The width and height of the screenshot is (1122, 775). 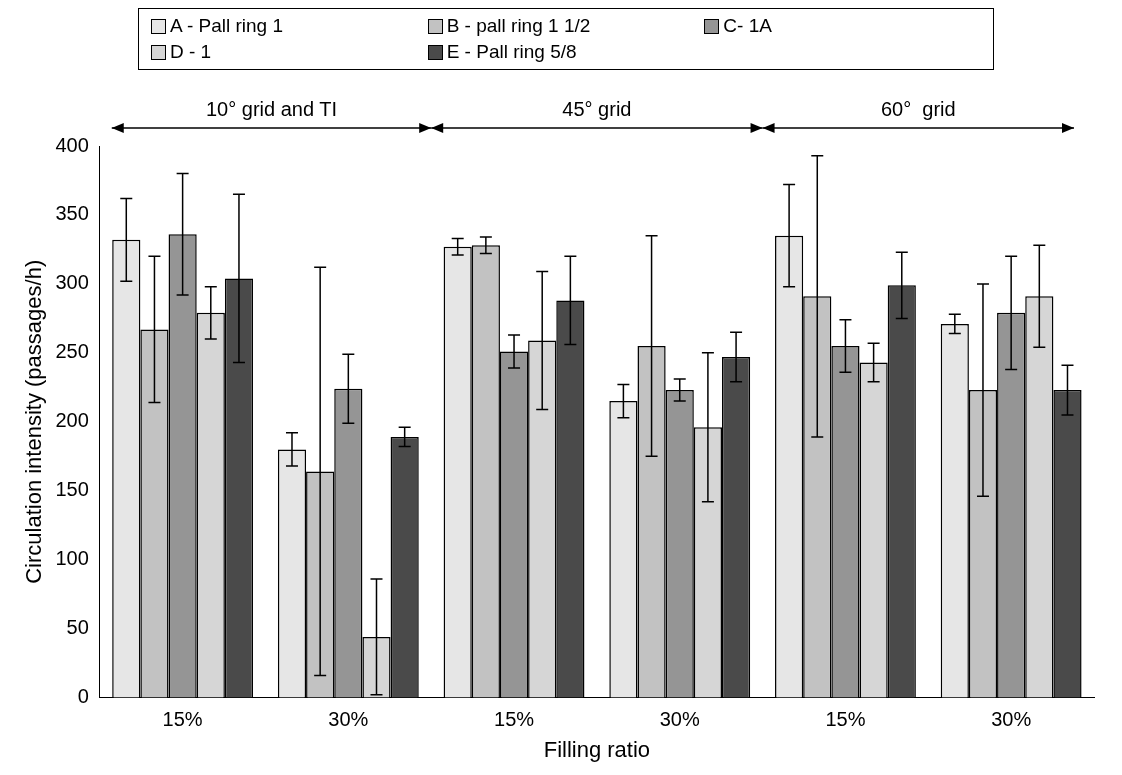 What do you see at coordinates (72, 489) in the screenshot?
I see `y-tick-label: 150` at bounding box center [72, 489].